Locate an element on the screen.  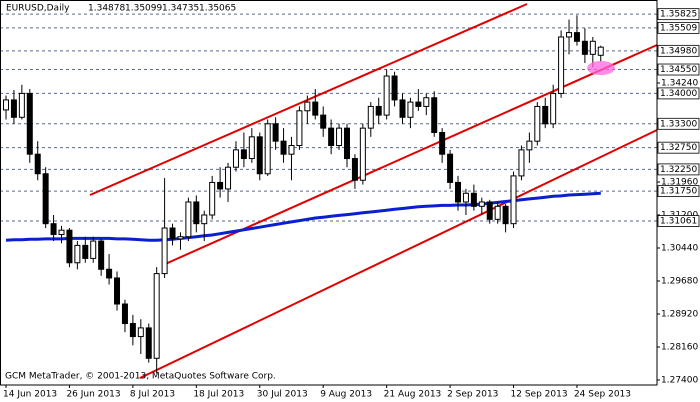
x-tick-label: 12 Sep 2013 is located at coordinates (539, 395).